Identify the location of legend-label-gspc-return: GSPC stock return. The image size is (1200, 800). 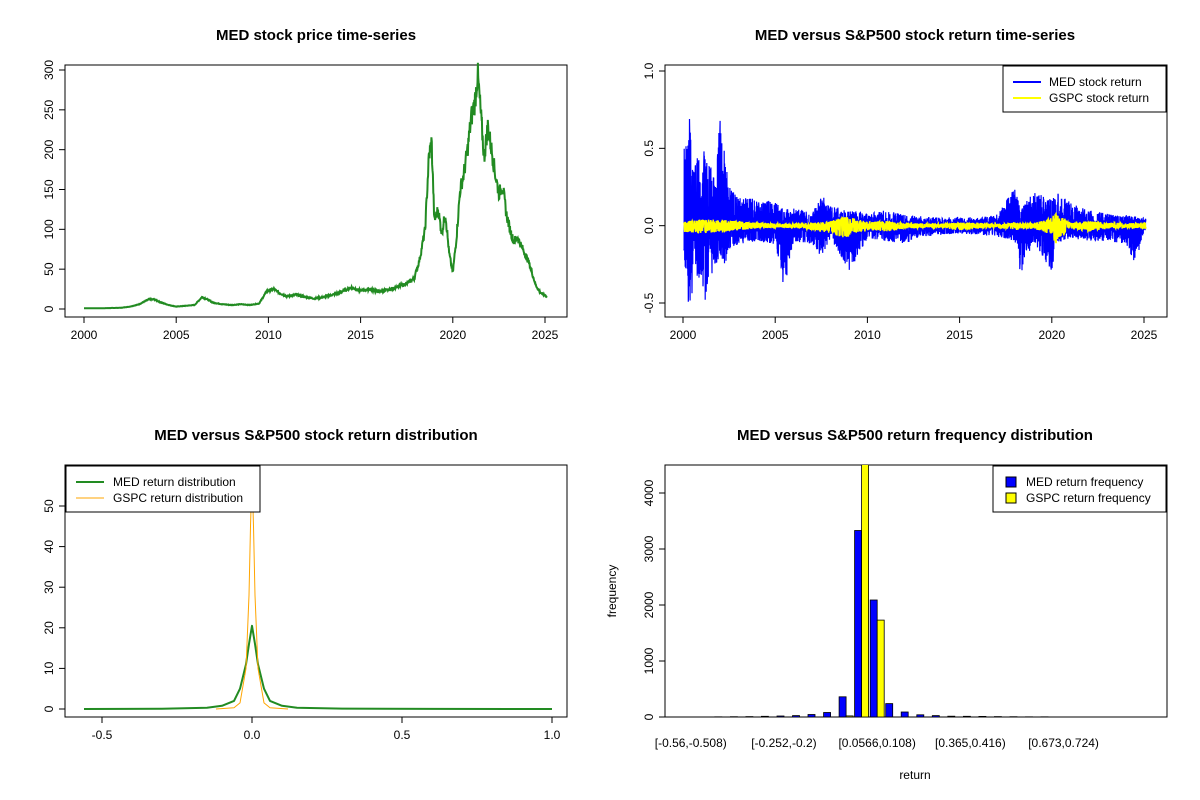
(1099, 98).